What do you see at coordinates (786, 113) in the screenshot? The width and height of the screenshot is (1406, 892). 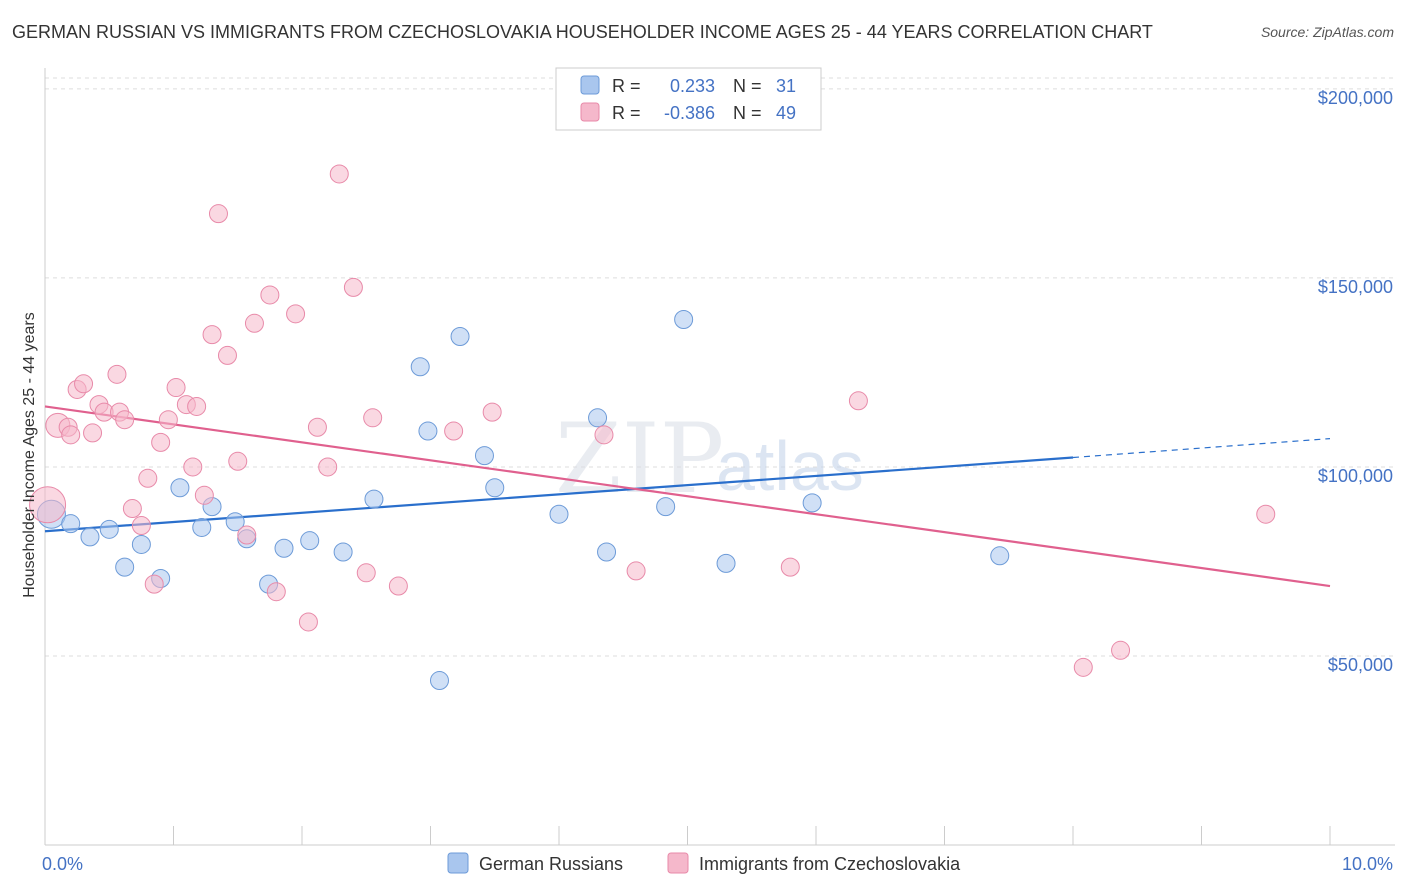 I see `stats-n-value-2: 49` at bounding box center [786, 113].